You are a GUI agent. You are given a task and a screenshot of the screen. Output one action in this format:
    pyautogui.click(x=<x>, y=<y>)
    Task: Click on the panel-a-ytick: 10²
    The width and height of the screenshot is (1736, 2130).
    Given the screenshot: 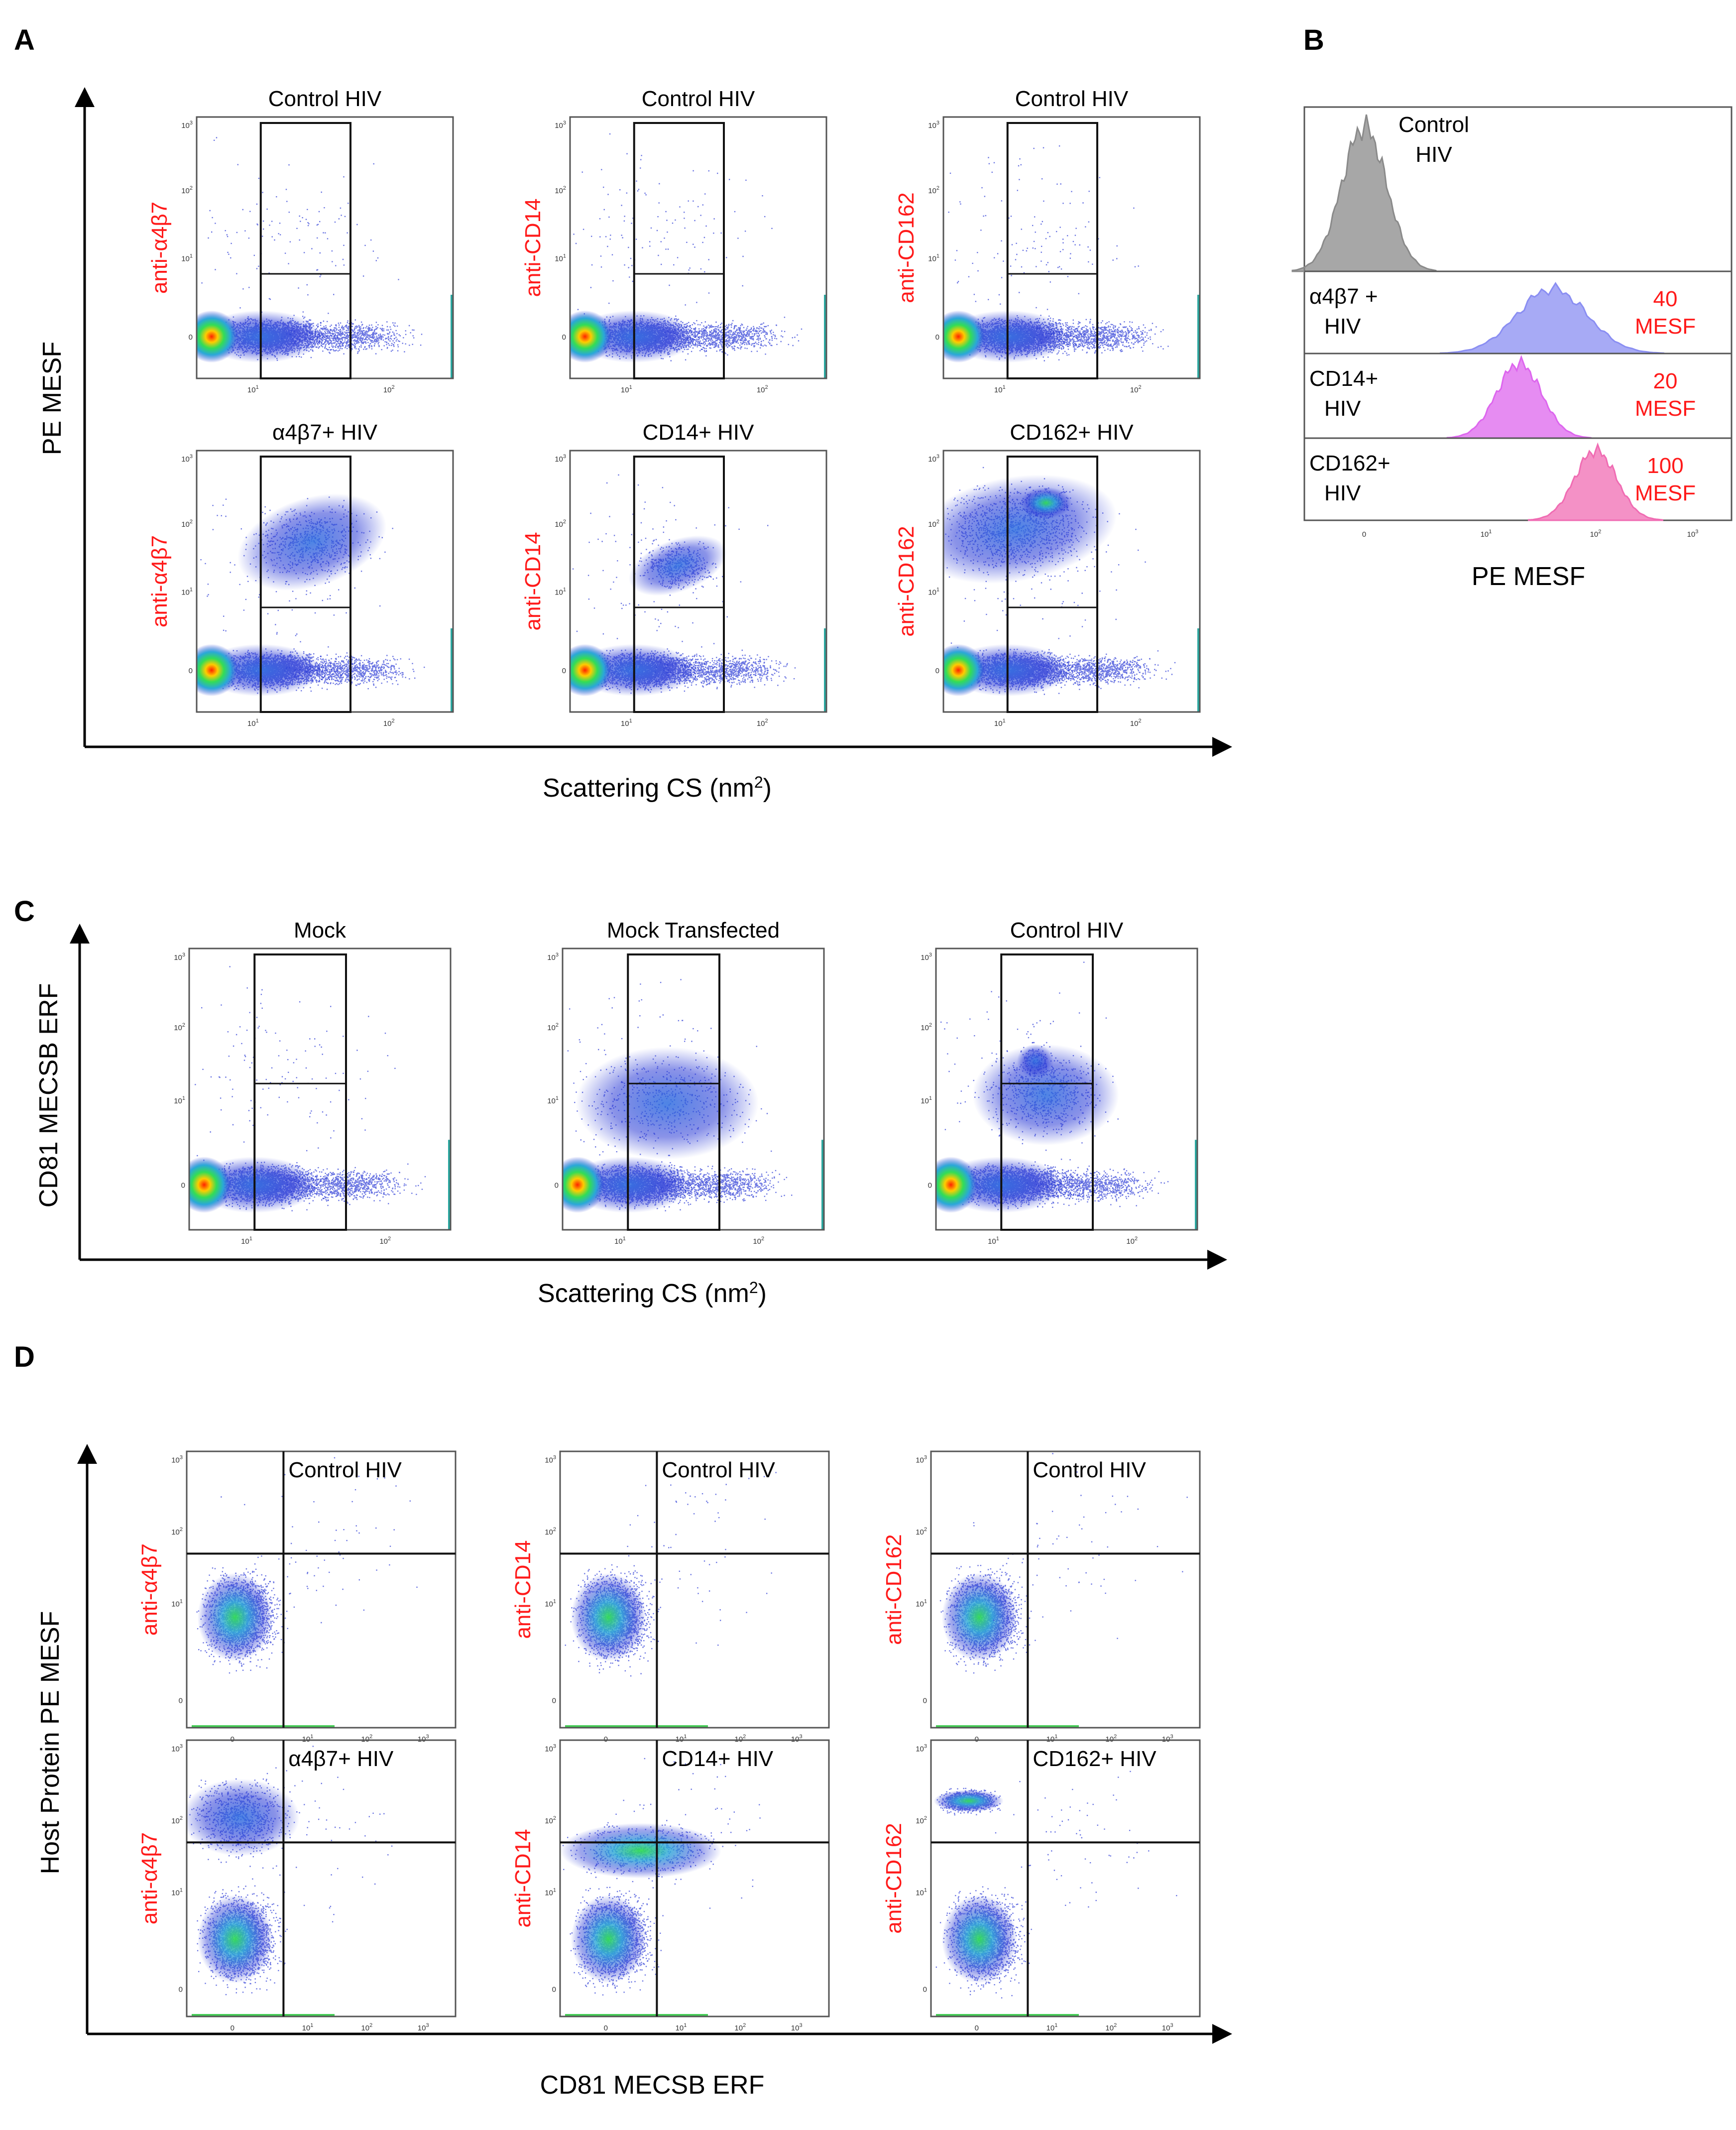 What is the action you would take?
    pyautogui.click(x=187, y=524)
    